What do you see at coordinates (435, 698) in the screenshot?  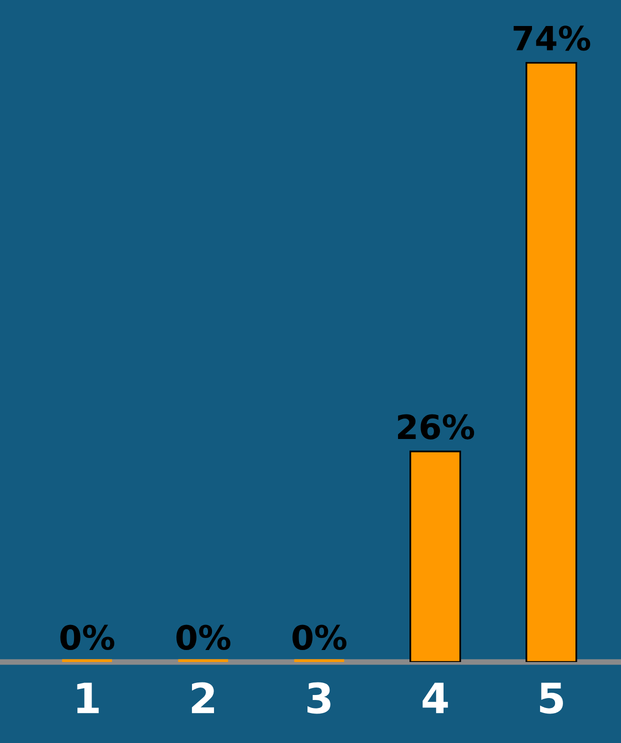 I see `x-tick-label: 4` at bounding box center [435, 698].